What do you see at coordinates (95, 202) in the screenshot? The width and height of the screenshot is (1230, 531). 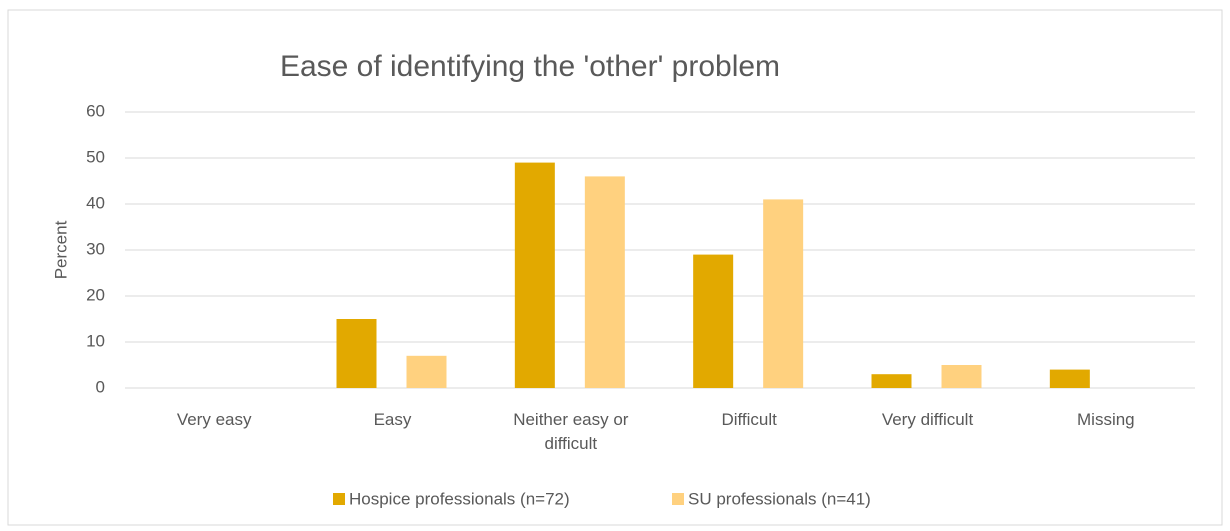 I see `y-tick-label: 40` at bounding box center [95, 202].